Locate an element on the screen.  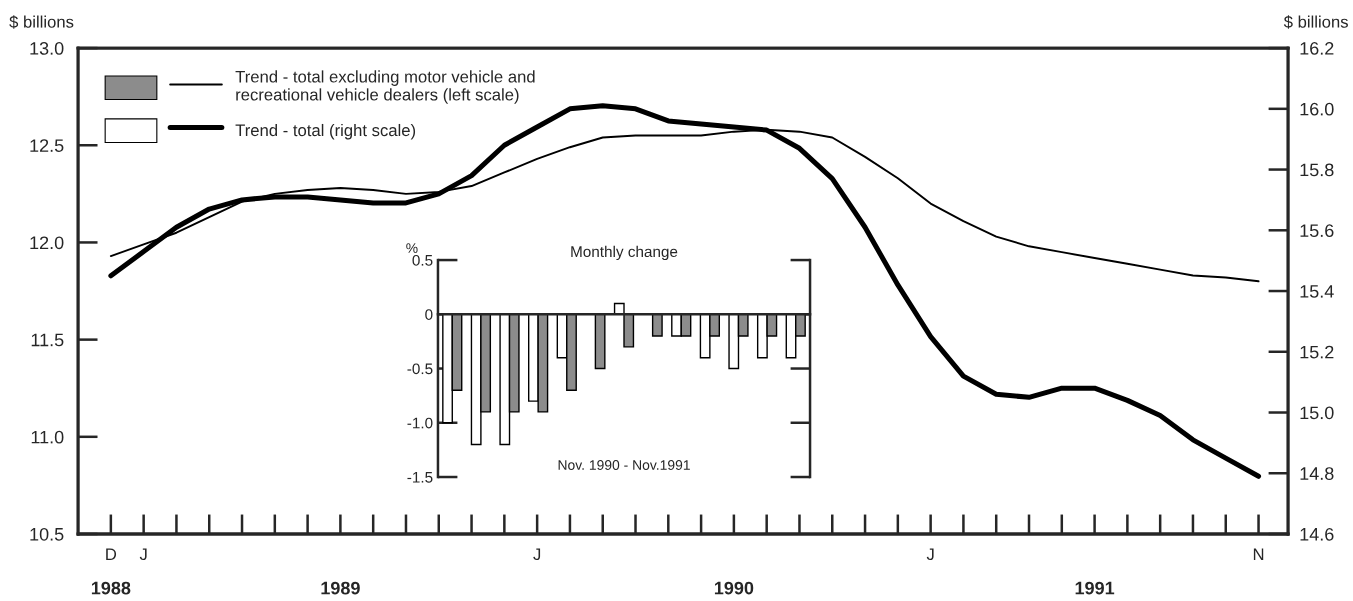
y2-tick-label: 15.0 is located at coordinates (1317, 413).